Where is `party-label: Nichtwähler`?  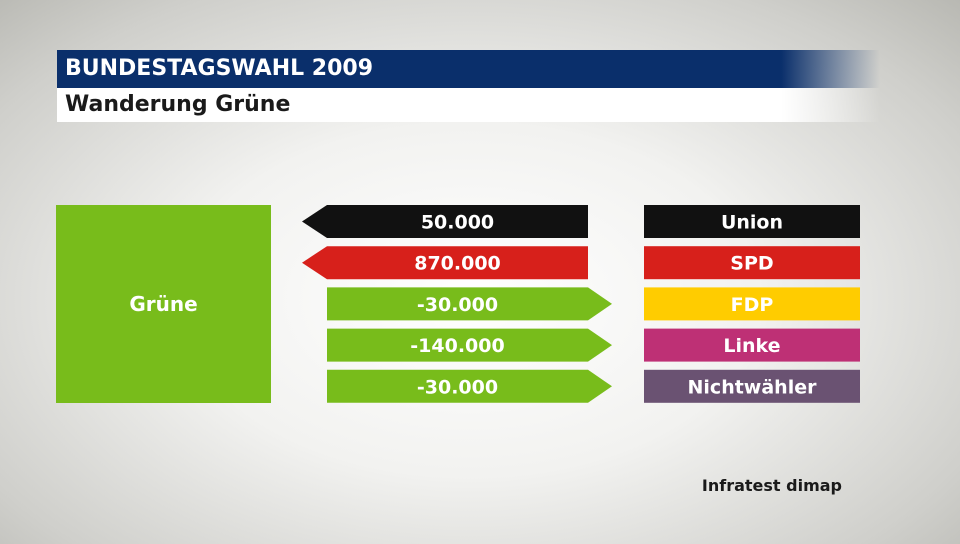 party-label: Nichtwähler is located at coordinates (753, 387).